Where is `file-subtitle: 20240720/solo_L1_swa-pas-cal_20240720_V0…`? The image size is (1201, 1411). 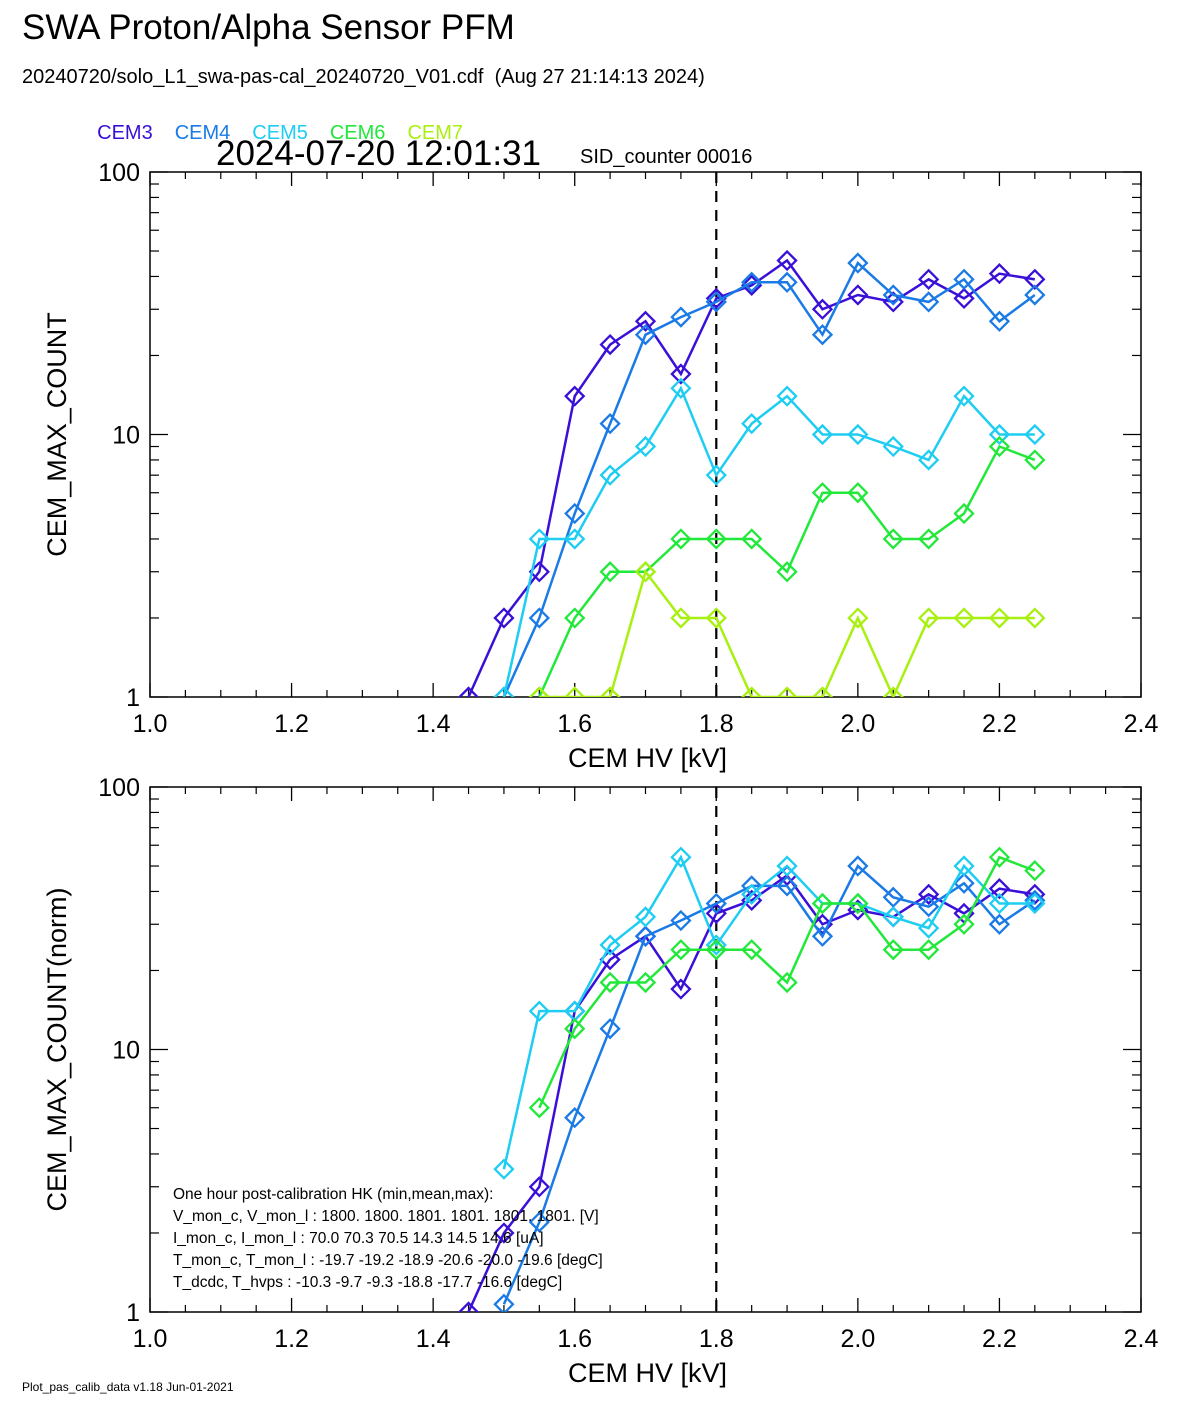
file-subtitle: 20240720/solo_L1_swa-pas-cal_20240720_V0… is located at coordinates (363, 77).